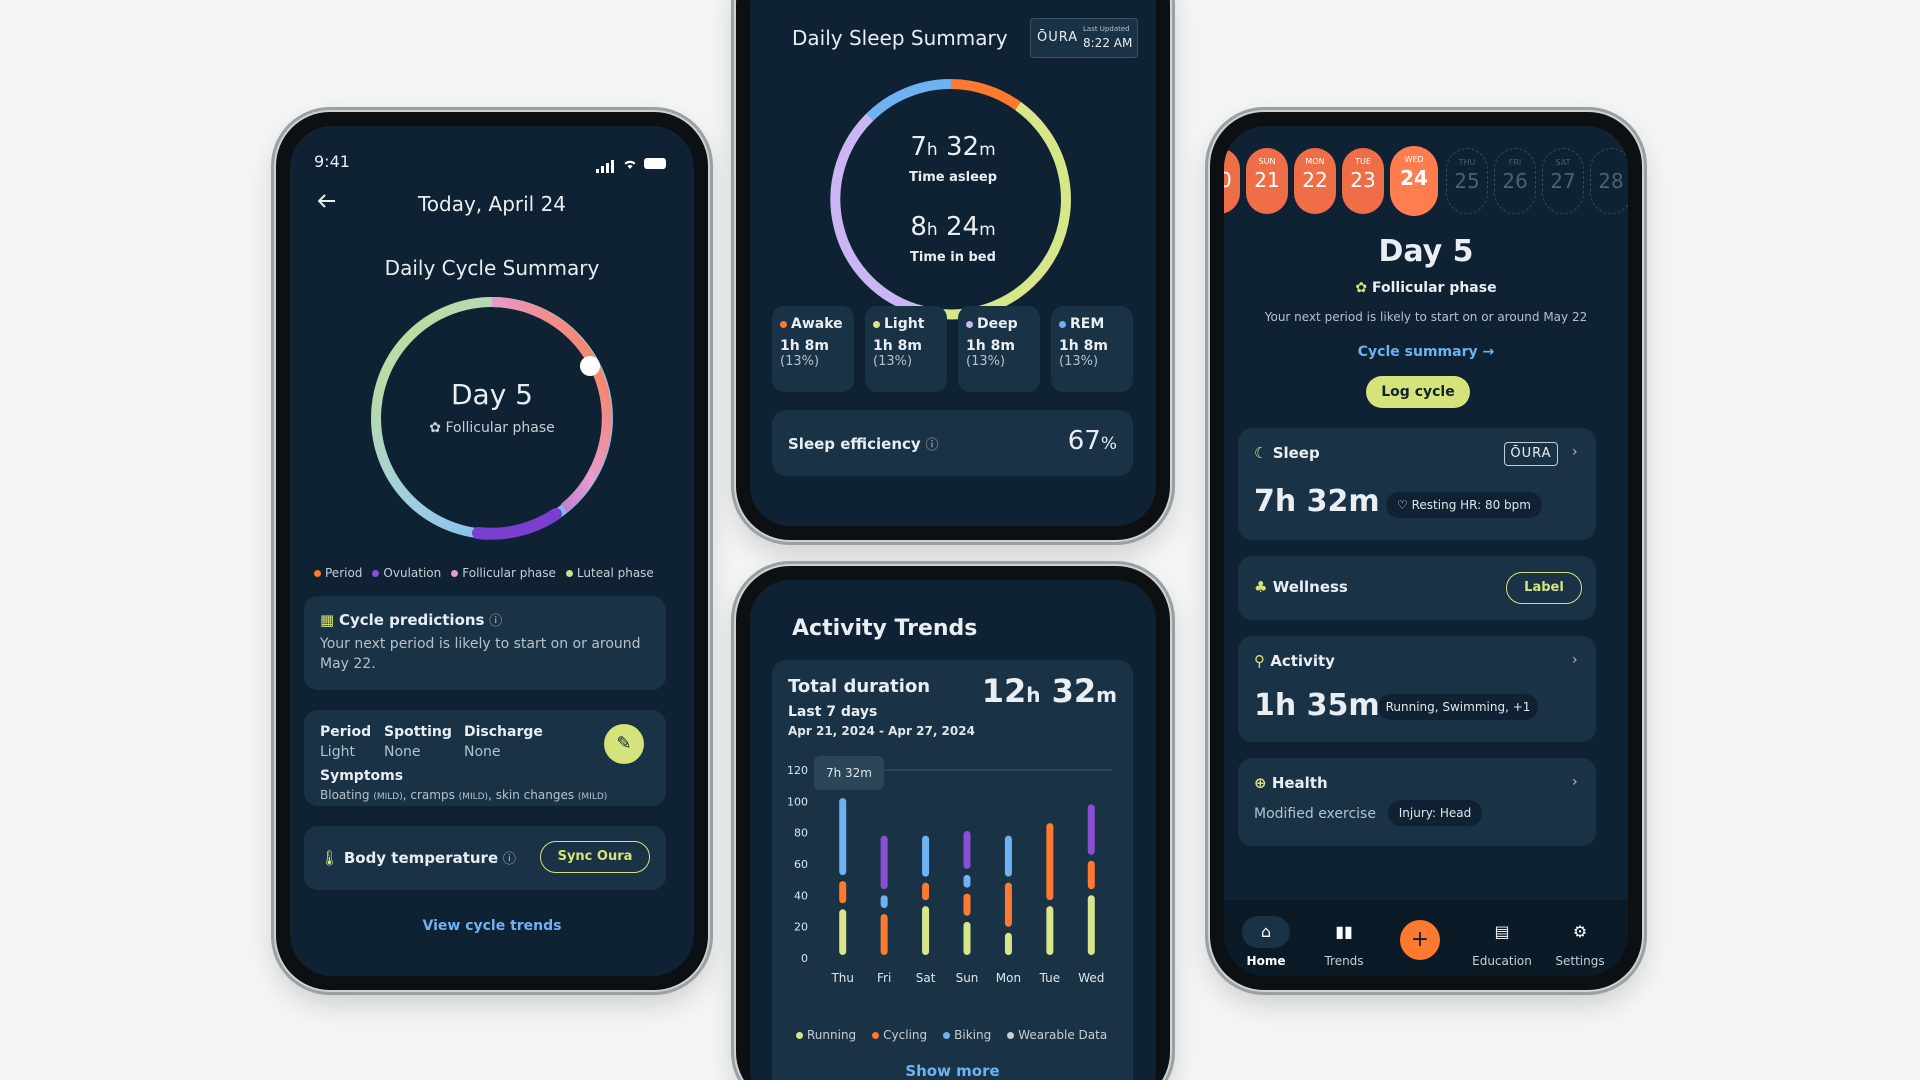 This screenshot has width=1920, height=1080. What do you see at coordinates (492, 926) in the screenshot?
I see `view-cycle-trends-link: View cycle trends` at bounding box center [492, 926].